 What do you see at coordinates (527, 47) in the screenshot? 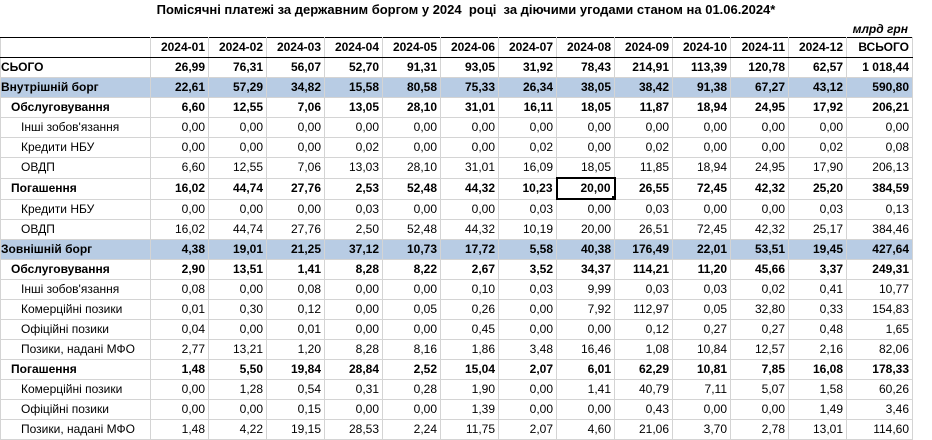
I see `col-header: 2024-07` at bounding box center [527, 47].